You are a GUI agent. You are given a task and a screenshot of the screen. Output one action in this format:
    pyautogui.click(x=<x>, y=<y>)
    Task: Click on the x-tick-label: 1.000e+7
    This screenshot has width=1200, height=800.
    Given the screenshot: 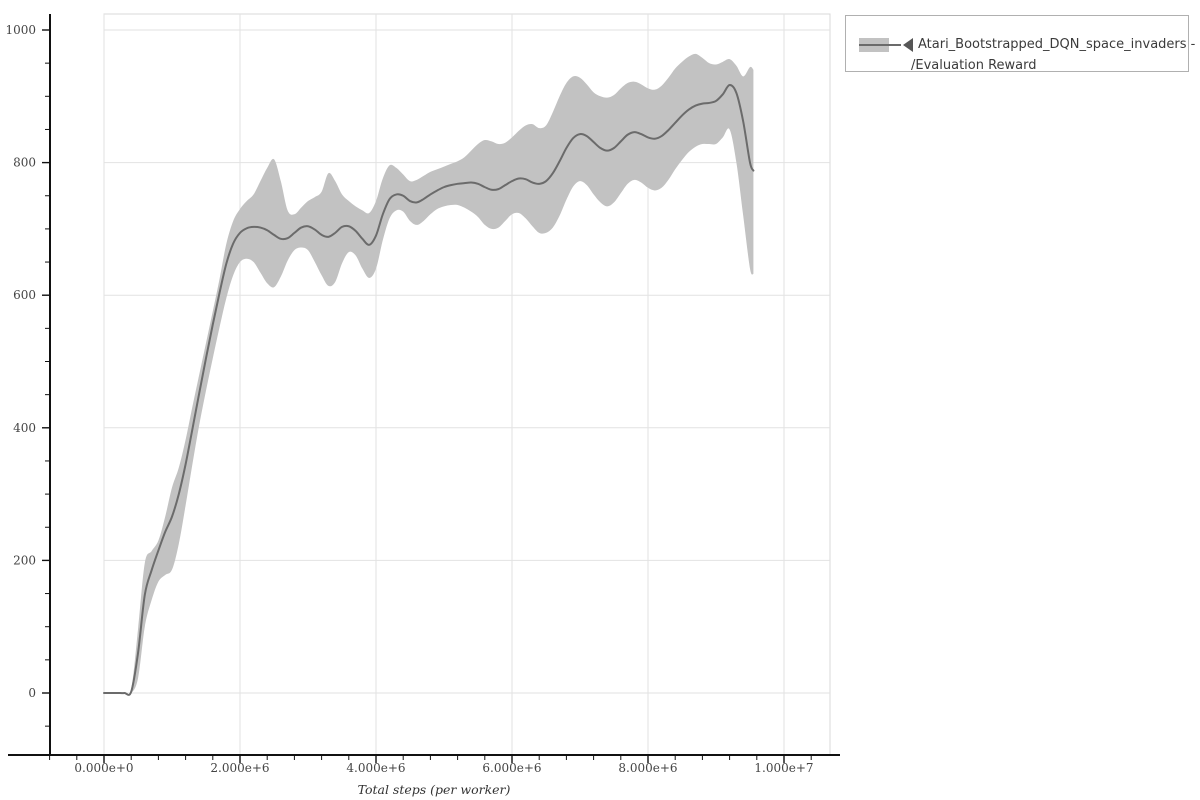 What is the action you would take?
    pyautogui.click(x=783, y=768)
    